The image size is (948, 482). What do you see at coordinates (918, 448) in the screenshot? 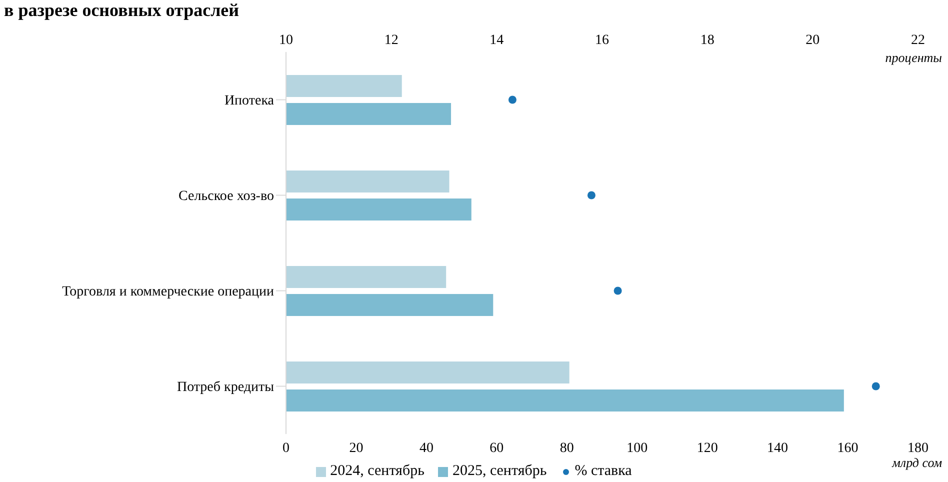
I see `x-tick-label: 180` at bounding box center [918, 448].